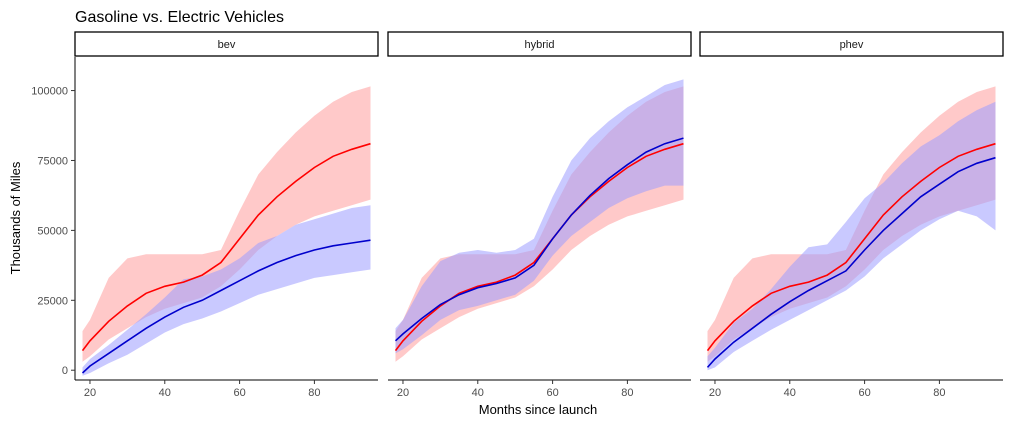  What do you see at coordinates (790, 393) in the screenshot?
I see `x-tick-label-phev-40: 40` at bounding box center [790, 393].